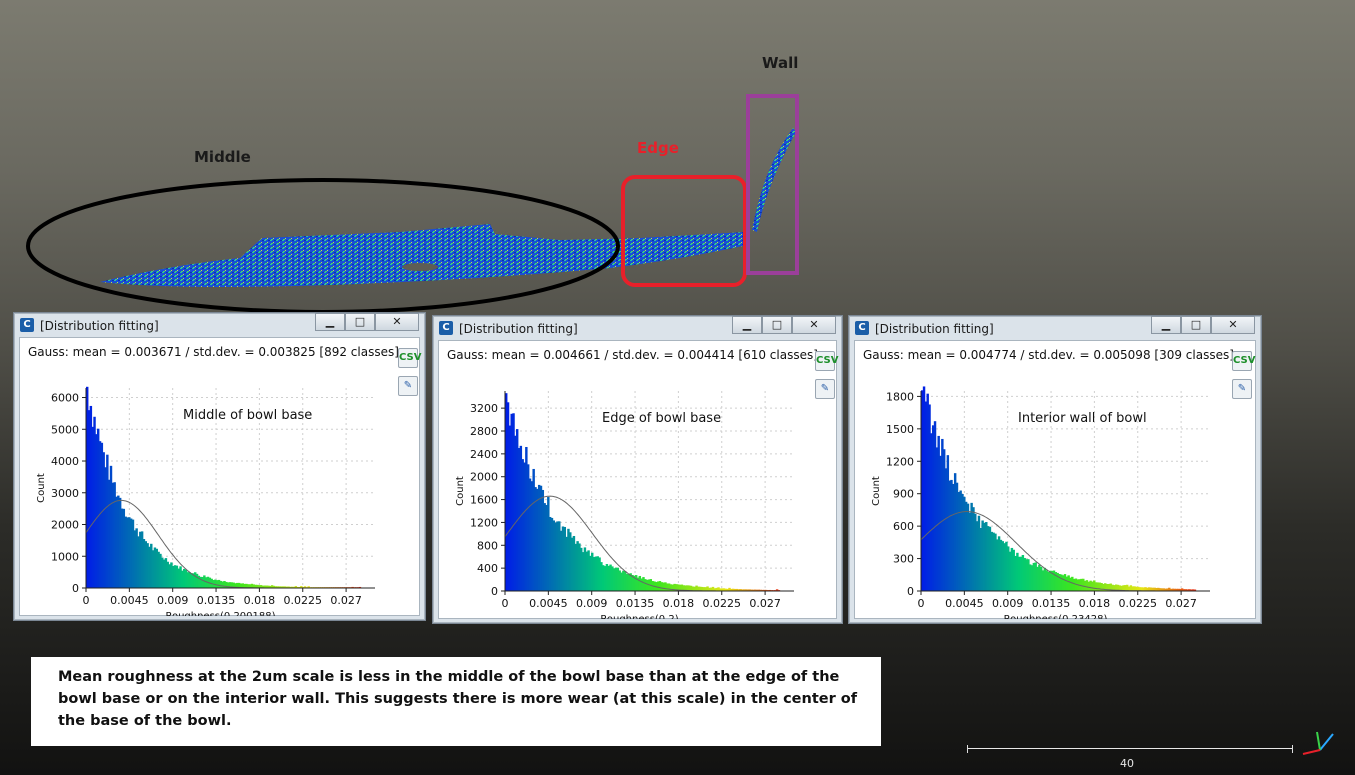  I want to click on x-tick-label: 0, so click(505, 603).